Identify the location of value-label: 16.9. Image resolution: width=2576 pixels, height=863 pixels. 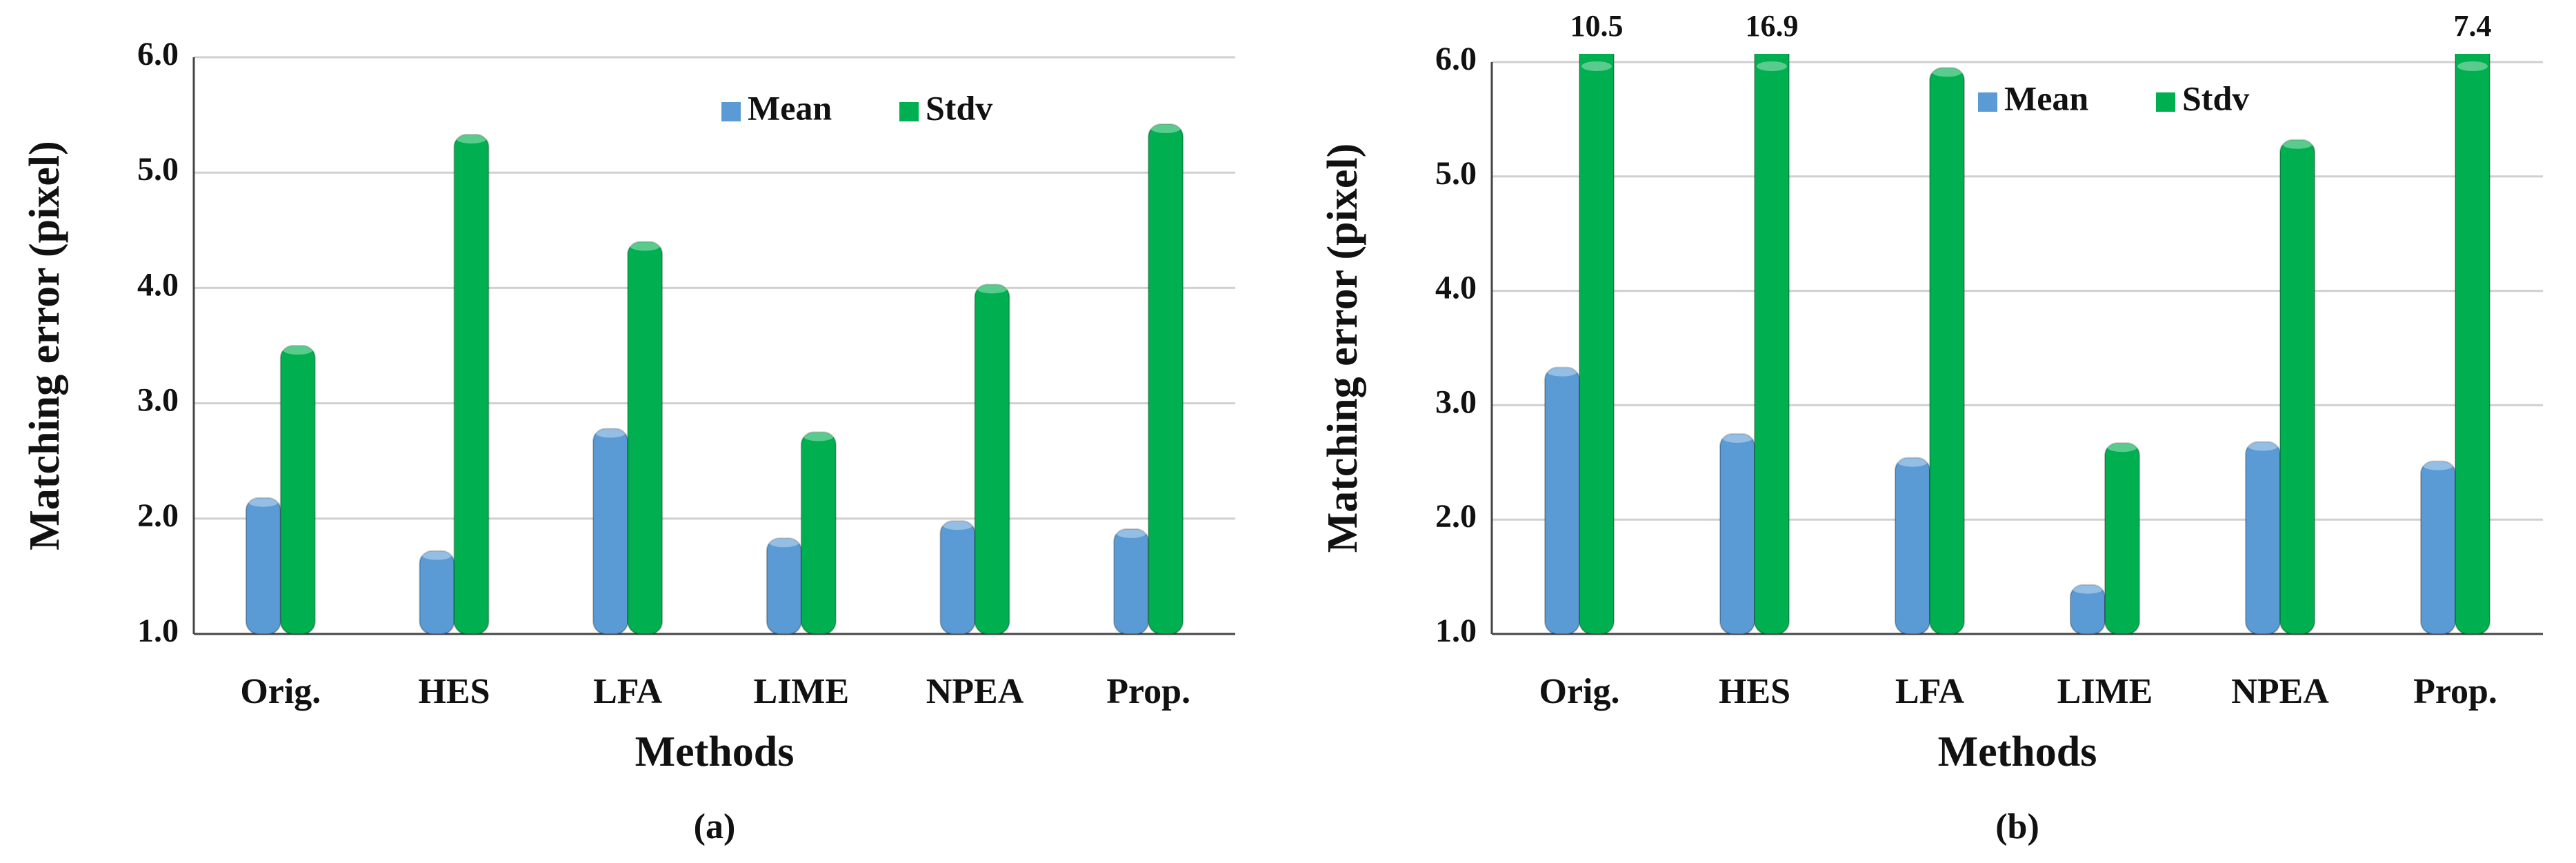
(1772, 26).